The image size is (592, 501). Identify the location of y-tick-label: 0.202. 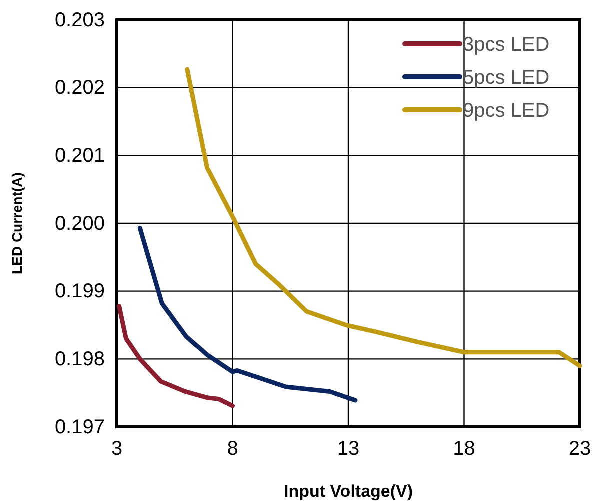
(79, 88).